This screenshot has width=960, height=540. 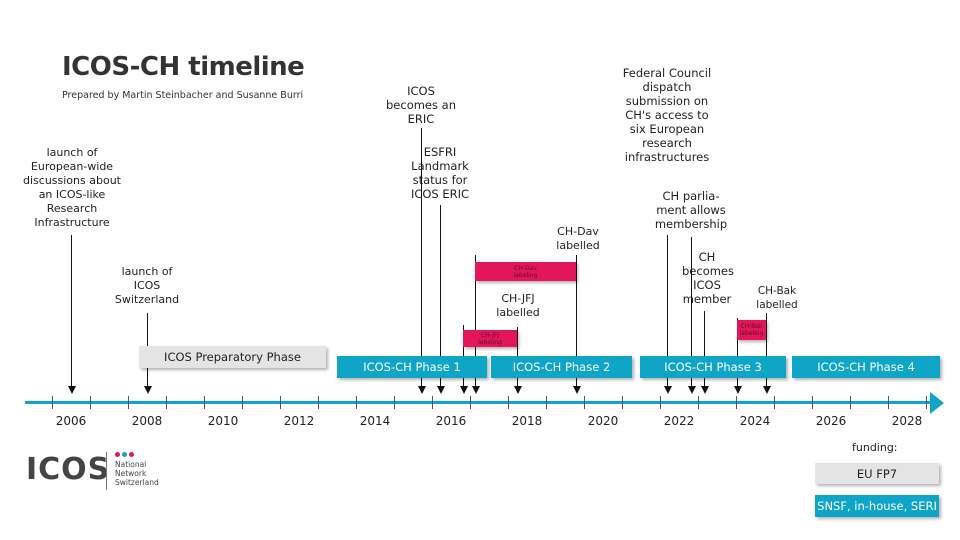 I want to click on event-label: CH-Dav labelled, so click(x=578, y=238).